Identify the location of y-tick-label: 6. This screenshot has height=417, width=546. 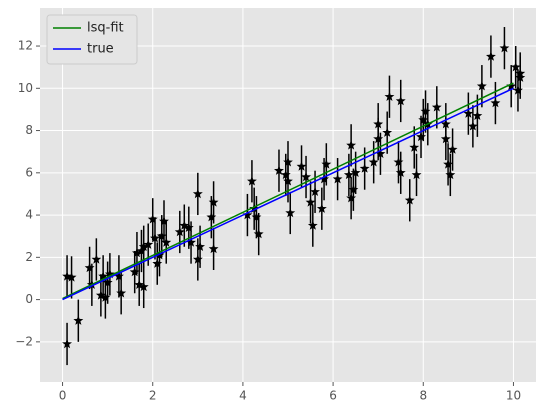
(29, 172).